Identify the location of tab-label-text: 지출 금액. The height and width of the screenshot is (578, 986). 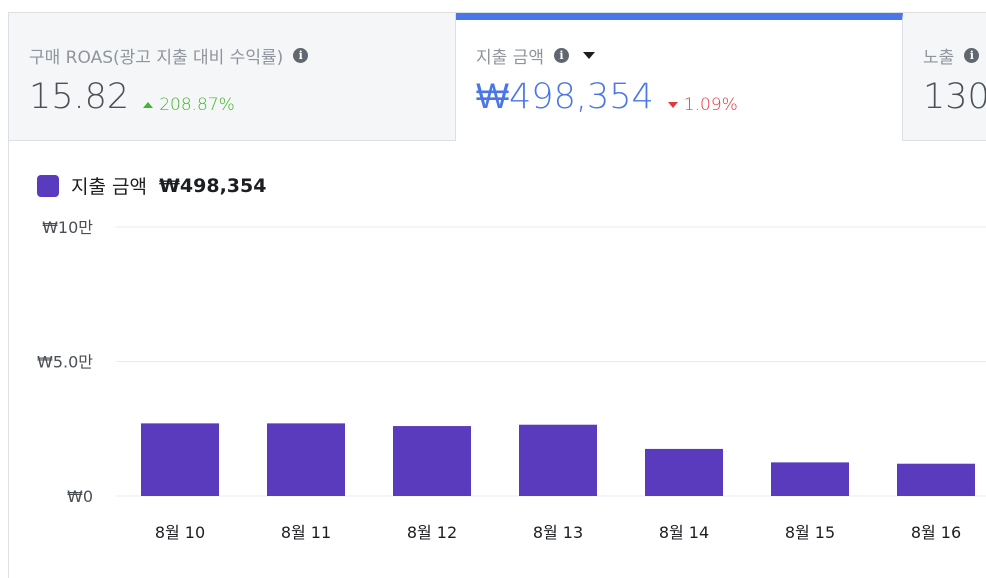
(510, 58).